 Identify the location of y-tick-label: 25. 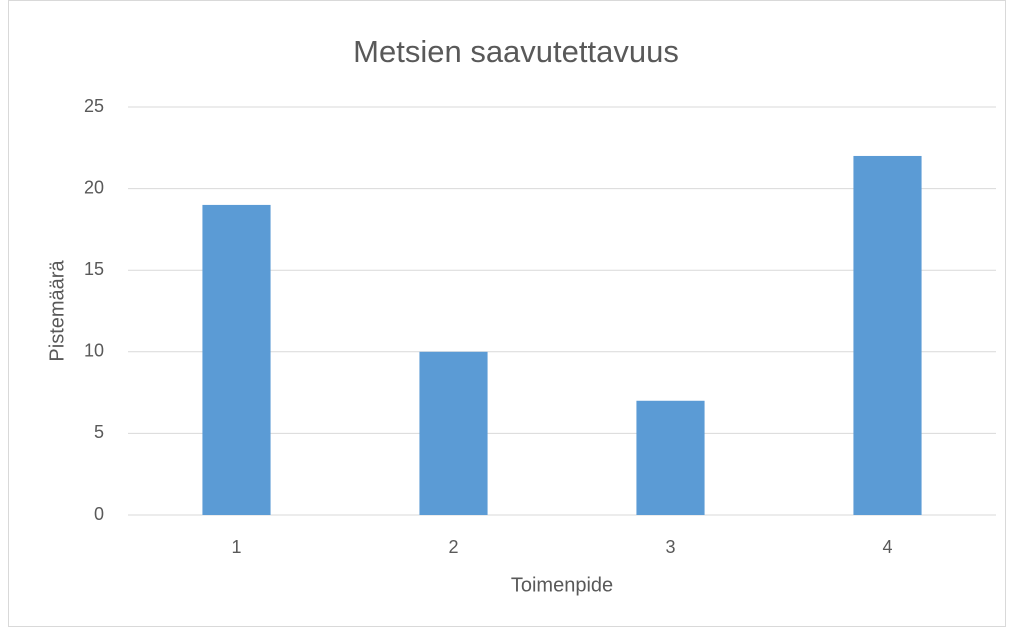
(94, 106).